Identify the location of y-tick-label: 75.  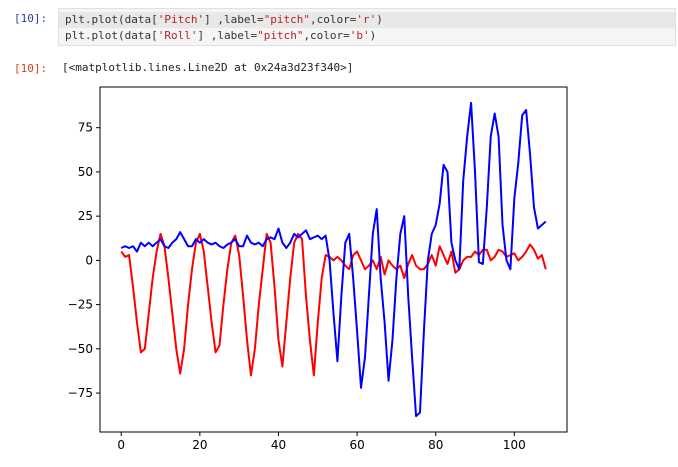
(85, 128).